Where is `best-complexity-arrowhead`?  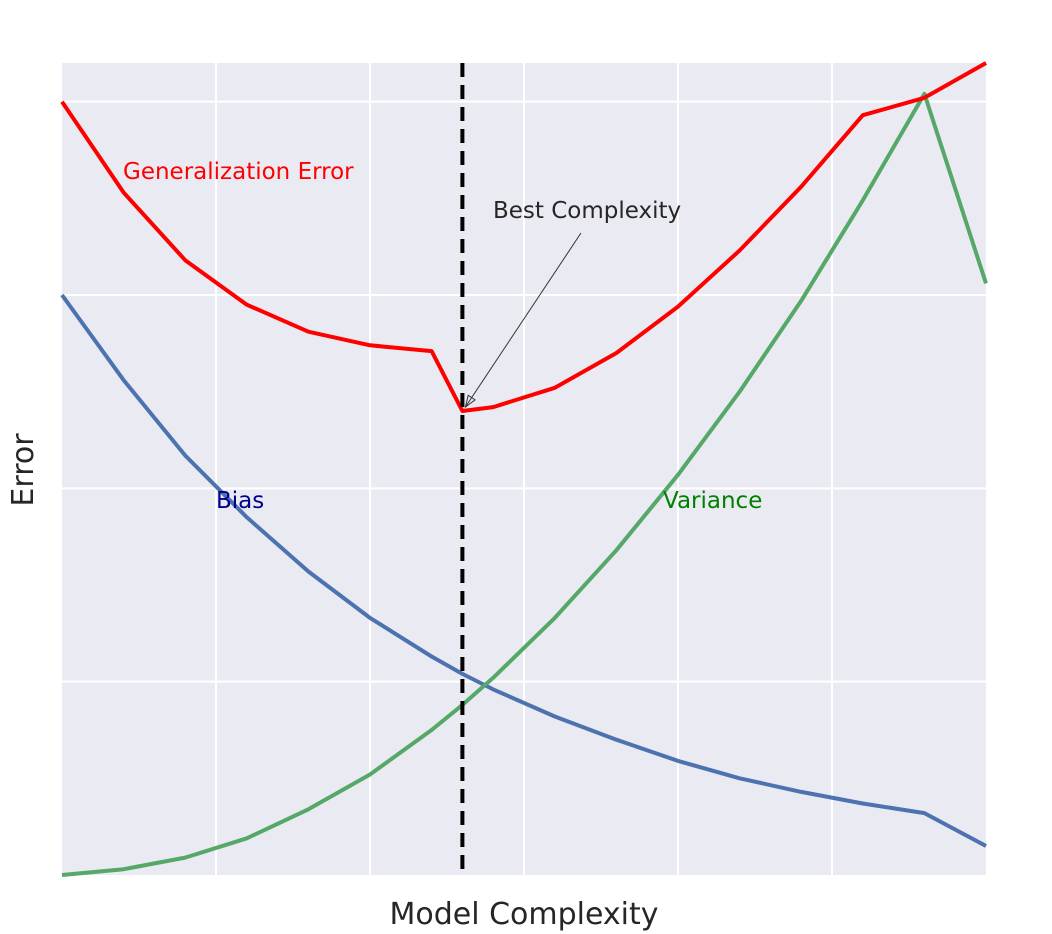
best-complexity-arrowhead is located at coordinates (470, 401).